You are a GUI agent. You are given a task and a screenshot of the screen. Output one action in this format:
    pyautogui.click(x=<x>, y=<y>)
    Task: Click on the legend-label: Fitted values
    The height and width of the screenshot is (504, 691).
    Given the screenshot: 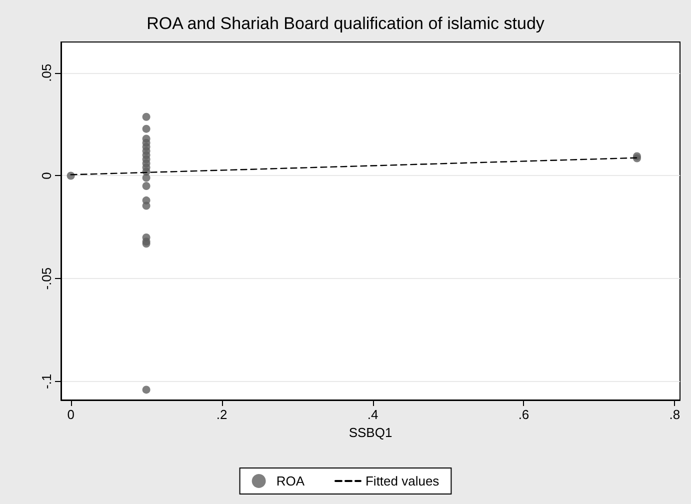 What is the action you would take?
    pyautogui.click(x=402, y=481)
    